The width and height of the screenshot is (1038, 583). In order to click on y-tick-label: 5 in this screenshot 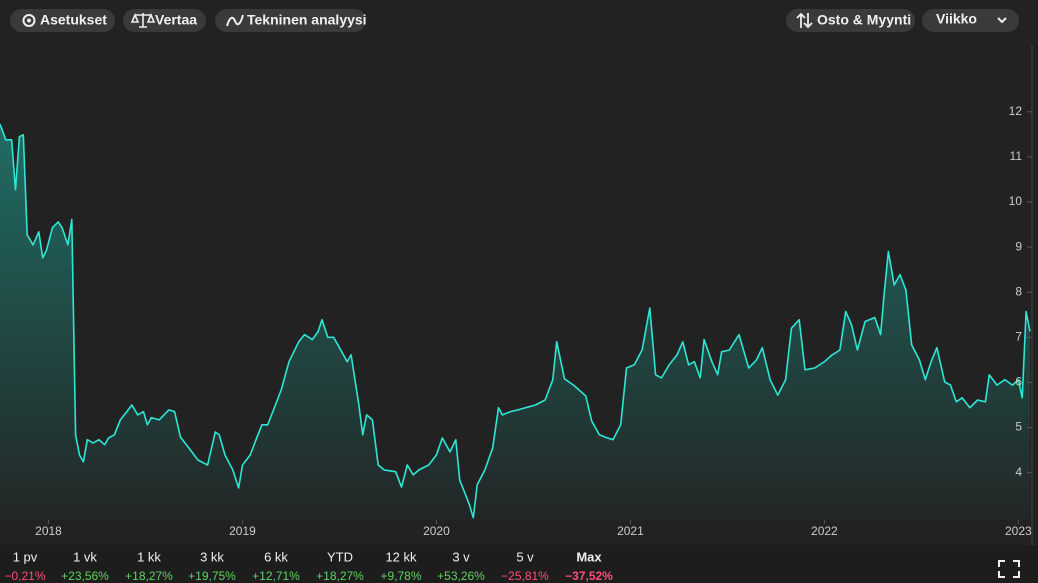, I will do `click(1018, 427)`.